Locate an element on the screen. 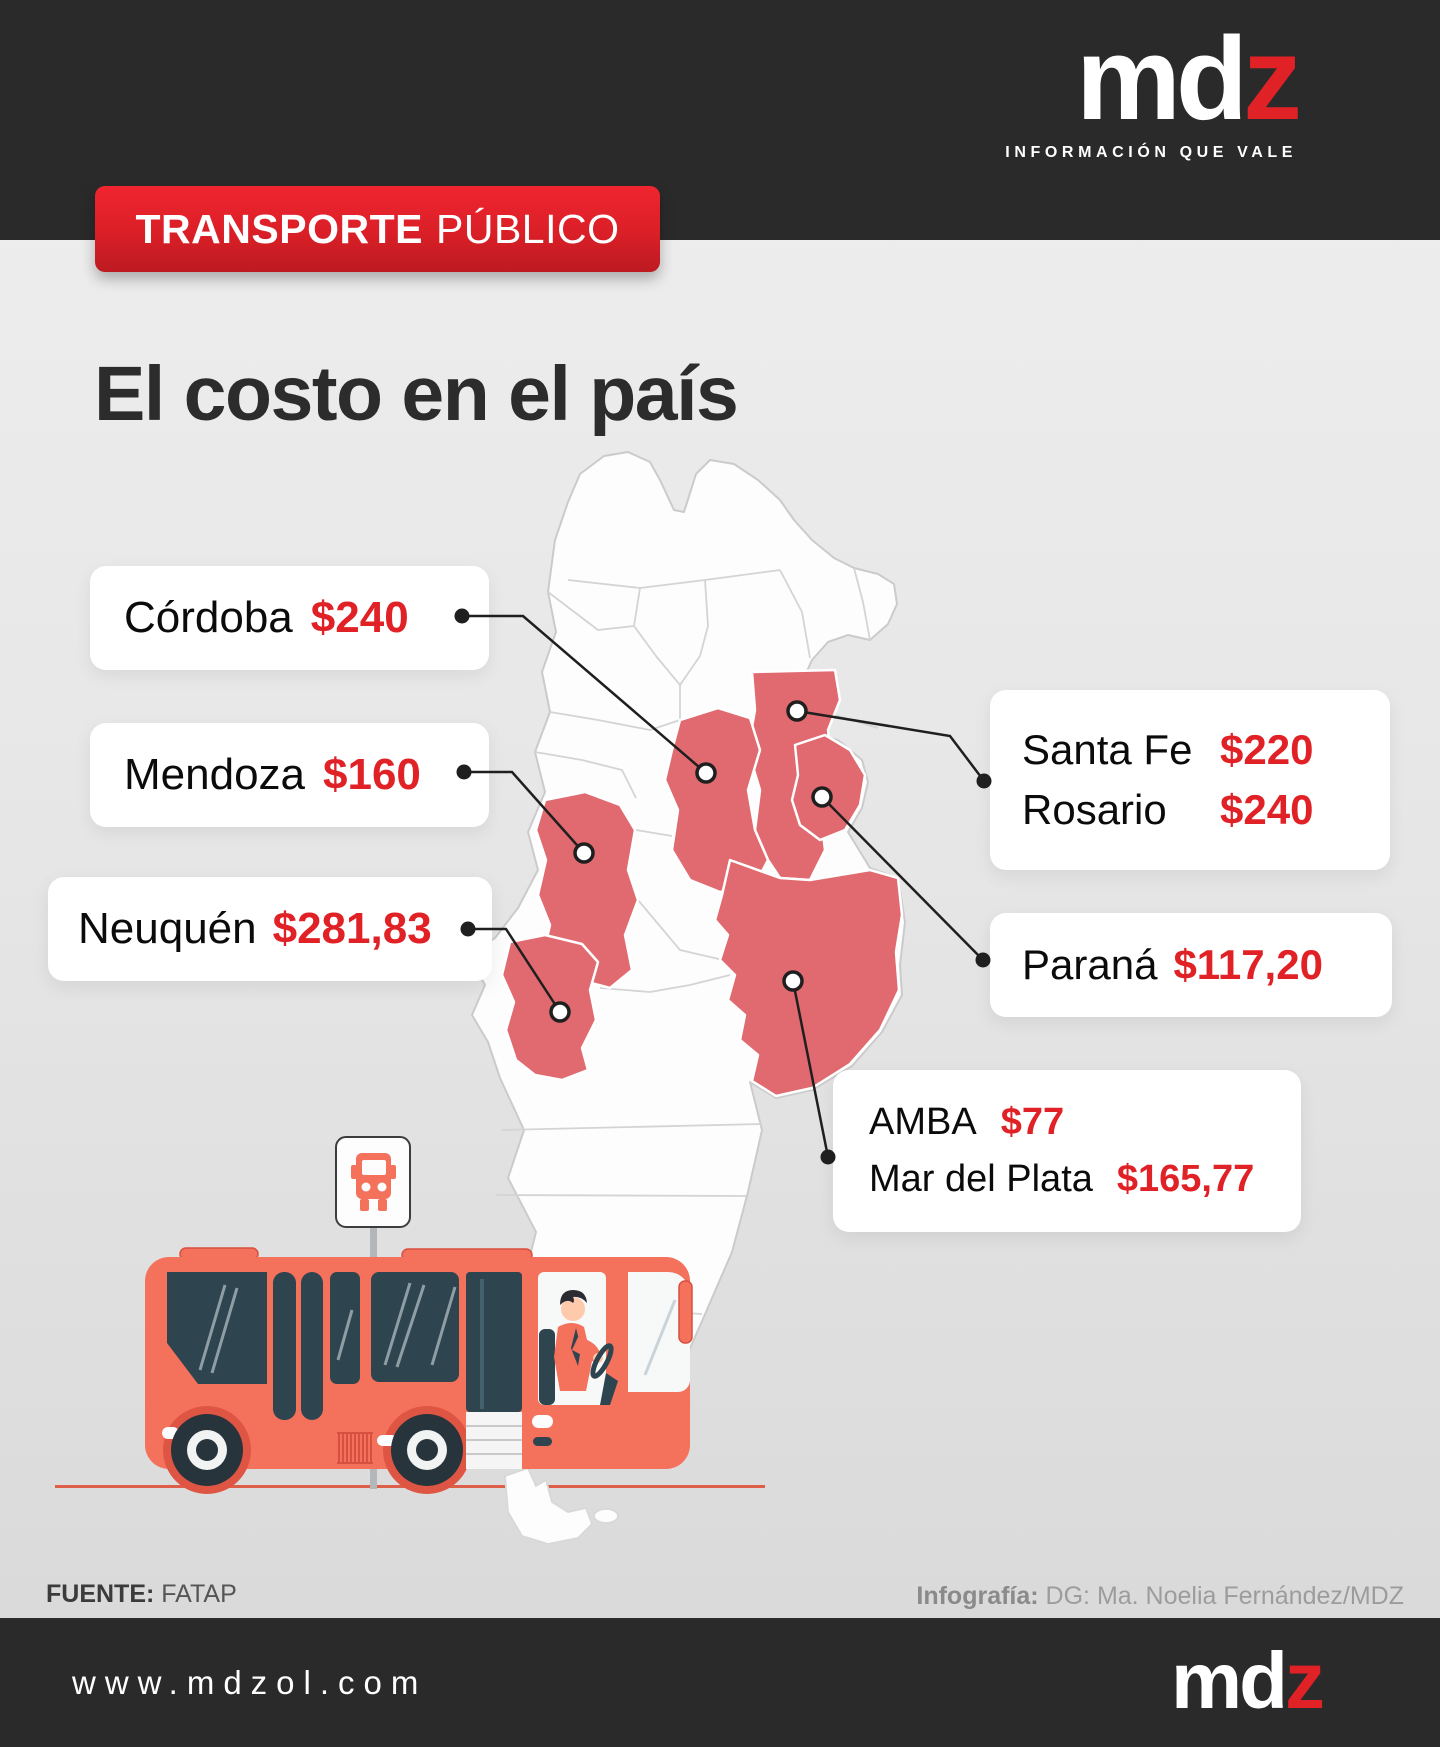 The width and height of the screenshot is (1440, 1747). mdz-logo-small: mdz is located at coordinates (1248, 1681).